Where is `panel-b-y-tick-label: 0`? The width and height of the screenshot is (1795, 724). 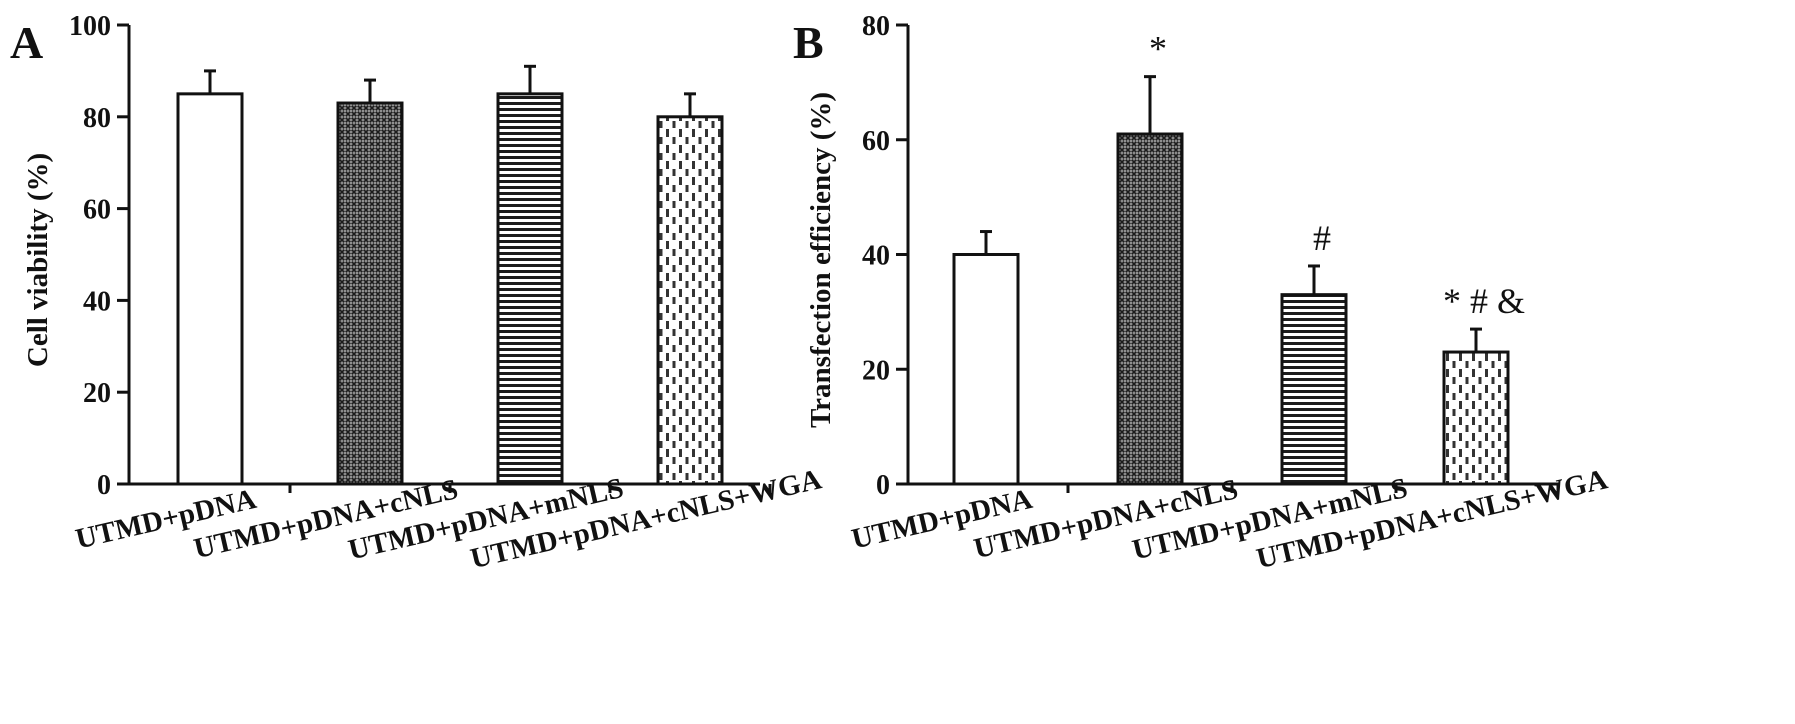 panel-b-y-tick-label: 0 is located at coordinates (883, 485).